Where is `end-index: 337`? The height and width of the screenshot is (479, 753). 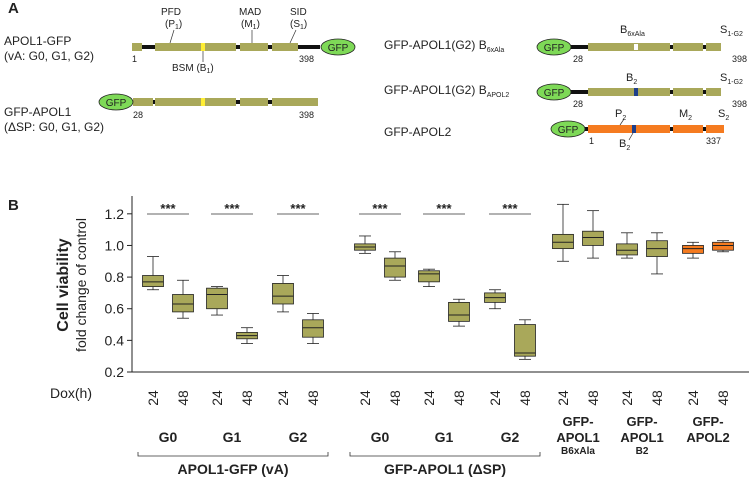 end-index: 337 is located at coordinates (713, 141).